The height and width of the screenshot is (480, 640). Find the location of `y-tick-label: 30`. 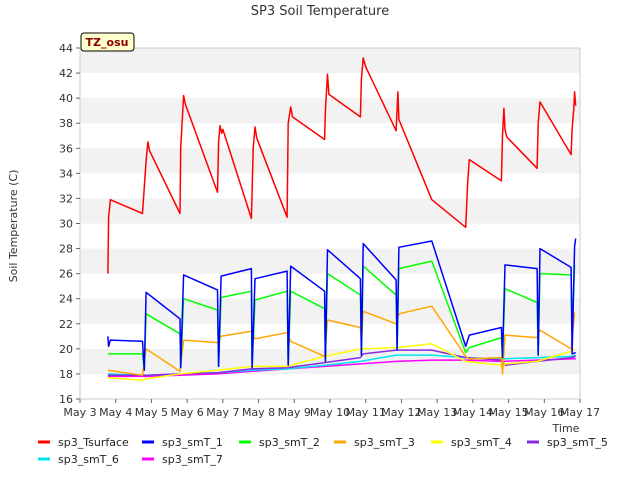

y-tick-label: 30 is located at coordinates (66, 224).